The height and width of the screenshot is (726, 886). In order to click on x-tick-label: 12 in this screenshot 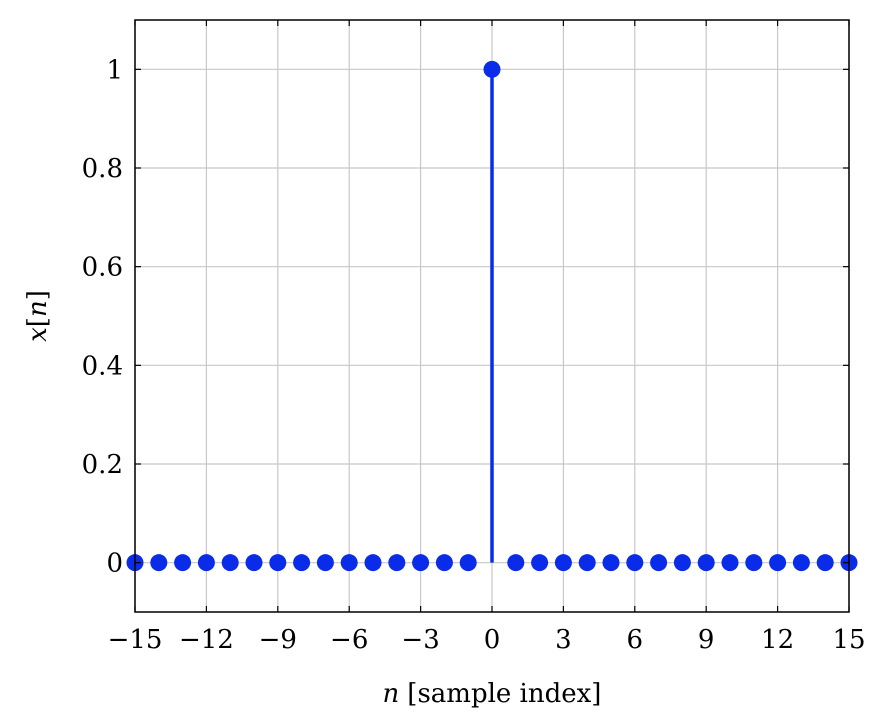, I will do `click(777, 640)`.